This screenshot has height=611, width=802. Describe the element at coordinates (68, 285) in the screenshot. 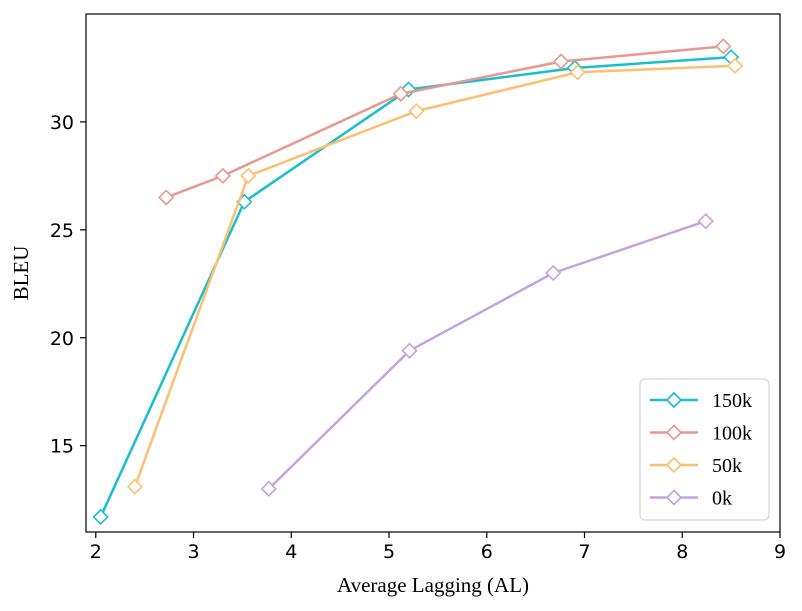

I see `y-axis-ticks: 15 20 25 30` at that location.